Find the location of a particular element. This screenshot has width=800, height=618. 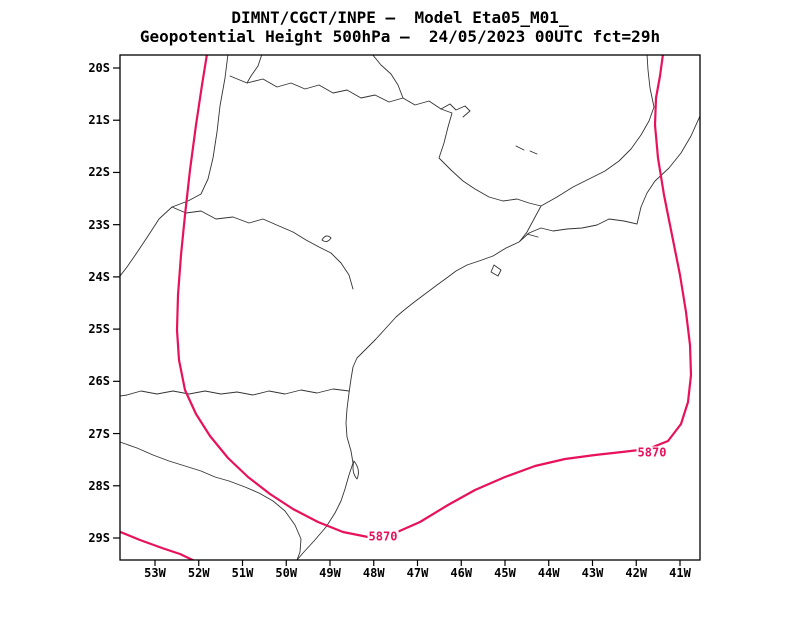

x-axis-tick-label: 50W is located at coordinates (286, 573).